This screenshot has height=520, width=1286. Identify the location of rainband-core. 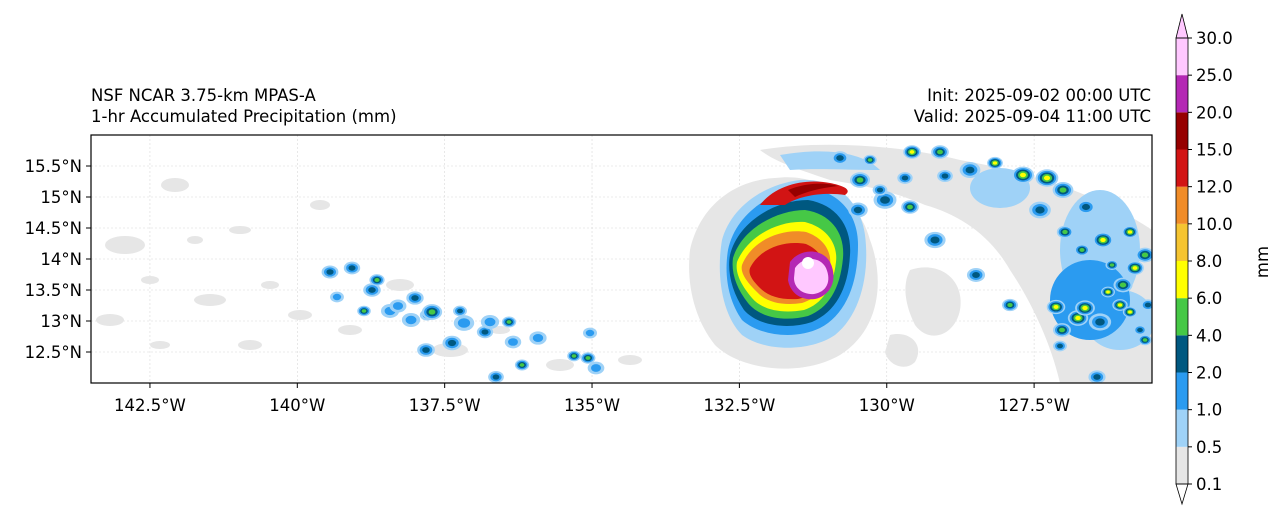
(813, 190).